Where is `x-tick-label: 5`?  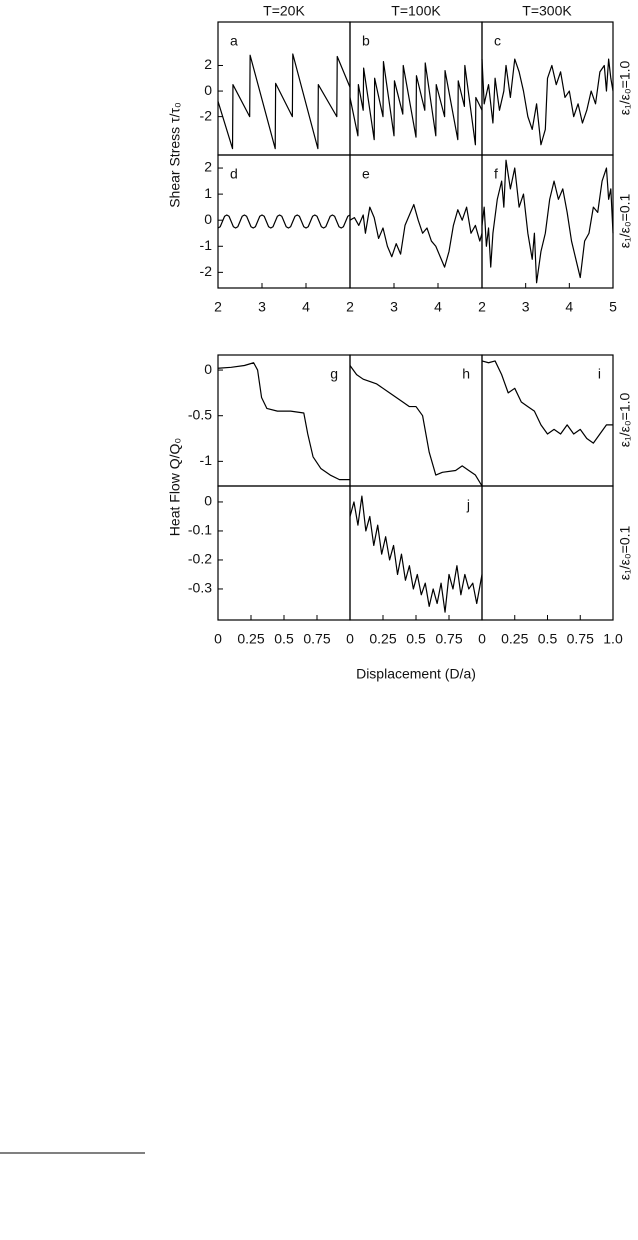 x-tick-label: 5 is located at coordinates (613, 307).